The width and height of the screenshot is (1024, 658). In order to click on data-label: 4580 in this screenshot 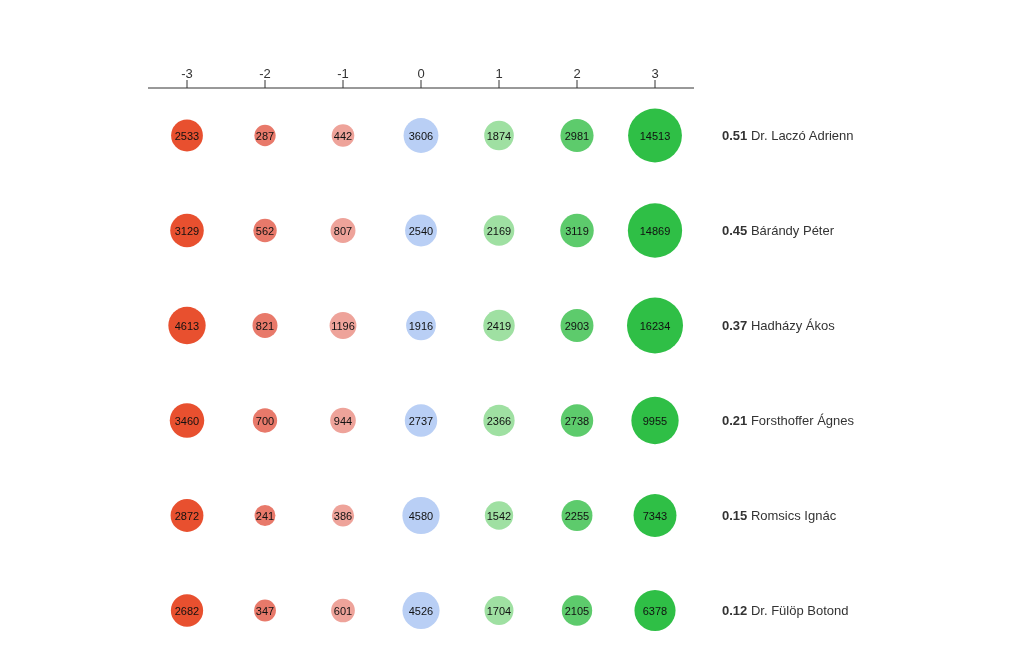, I will do `click(421, 515)`.